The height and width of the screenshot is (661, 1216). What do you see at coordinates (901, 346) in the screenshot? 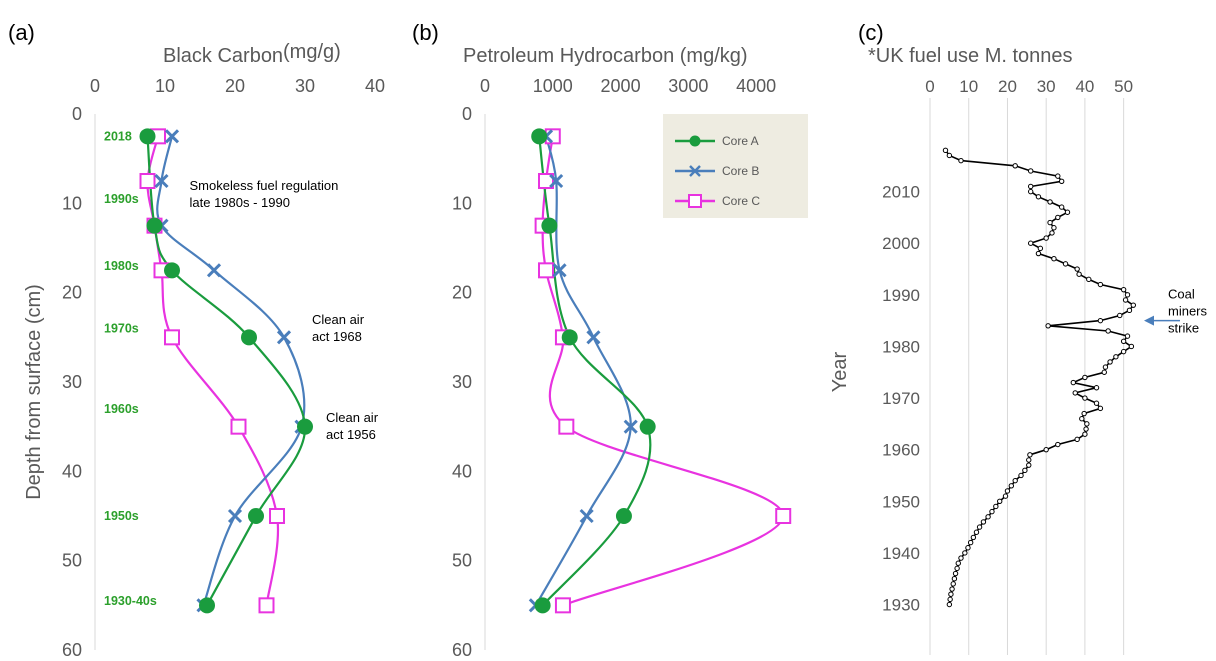
I see `panel-c-y-tick-label: 1980` at bounding box center [901, 346].